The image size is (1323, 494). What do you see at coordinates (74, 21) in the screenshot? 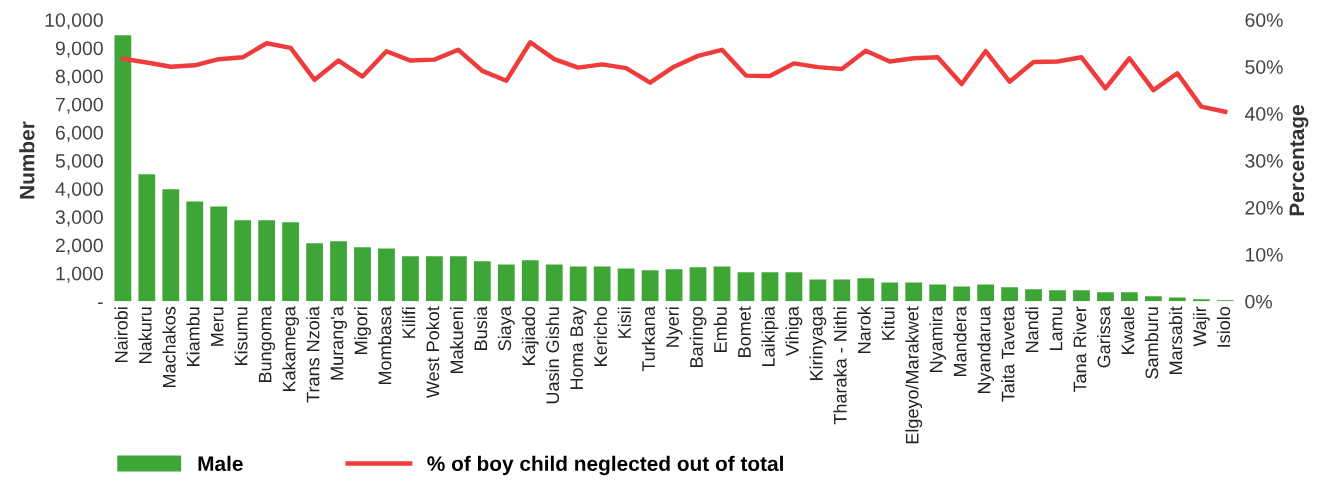
I see `y-tick-label: 10,000` at bounding box center [74, 21].